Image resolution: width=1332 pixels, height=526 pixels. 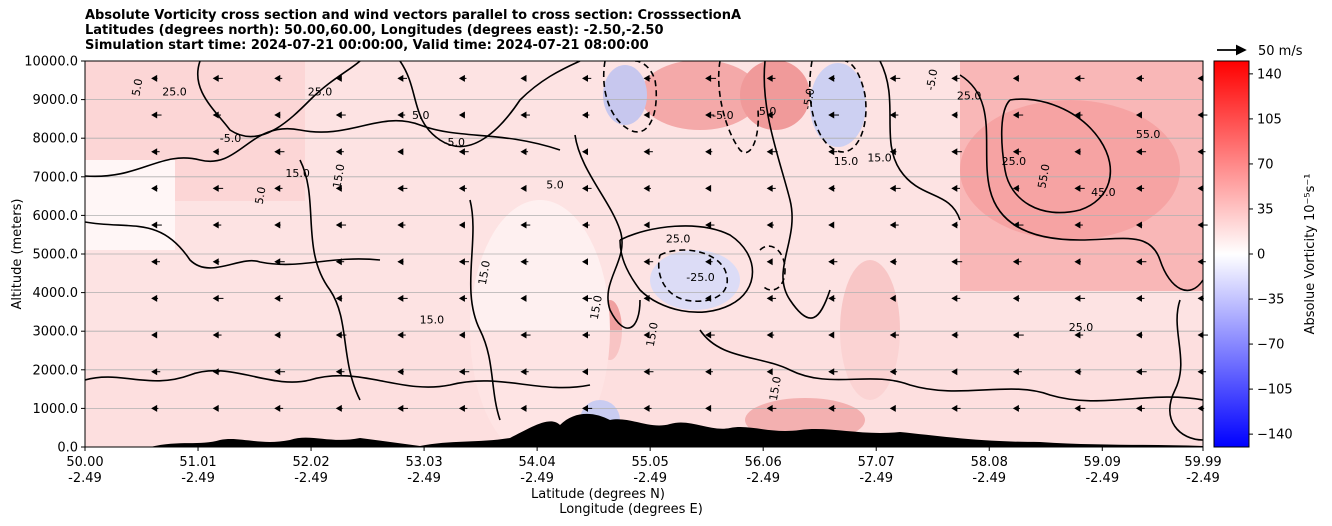 I want to click on x-tick-label-lat: 58.08, so click(x=989, y=462).